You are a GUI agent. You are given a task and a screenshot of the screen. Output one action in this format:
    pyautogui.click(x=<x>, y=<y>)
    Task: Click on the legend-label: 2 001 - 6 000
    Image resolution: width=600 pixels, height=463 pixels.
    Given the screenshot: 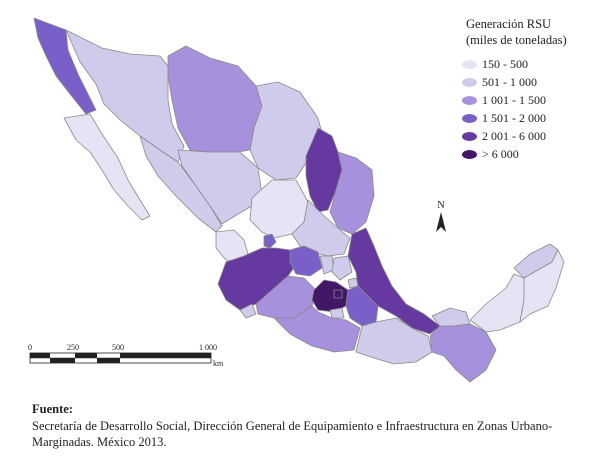 What is the action you would take?
    pyautogui.click(x=514, y=136)
    